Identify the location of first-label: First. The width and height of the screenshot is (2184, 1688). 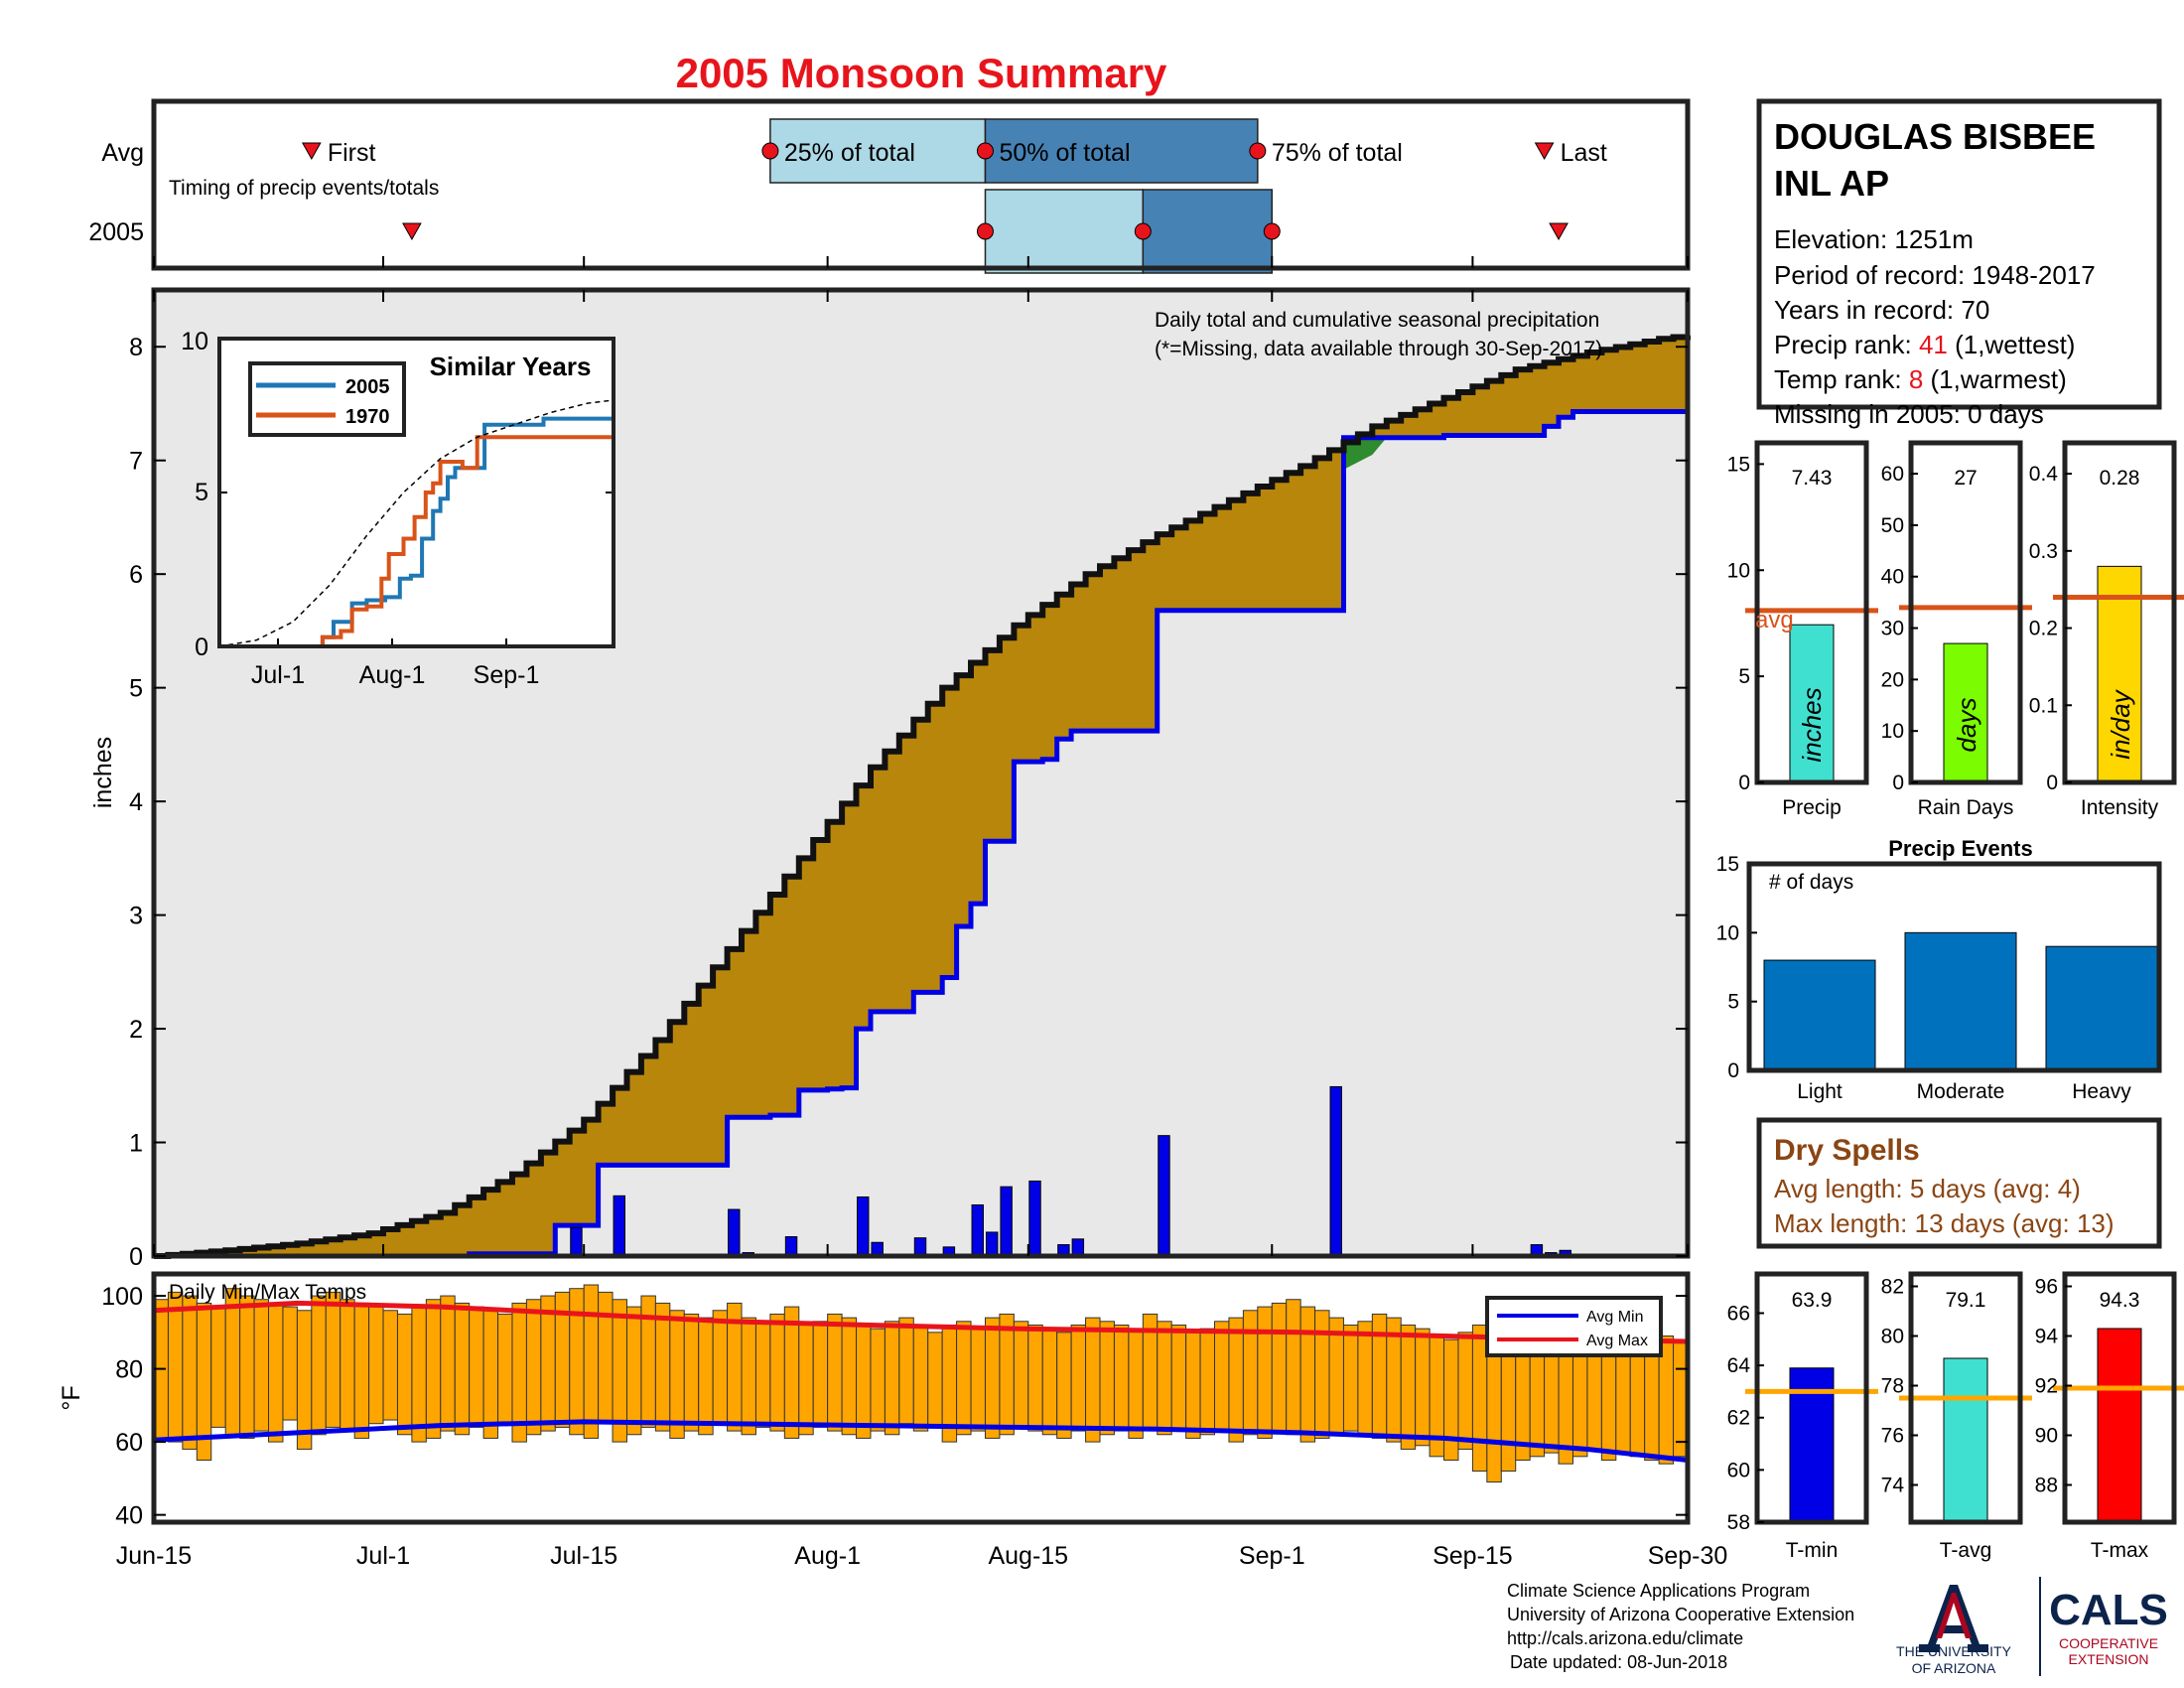
(352, 153).